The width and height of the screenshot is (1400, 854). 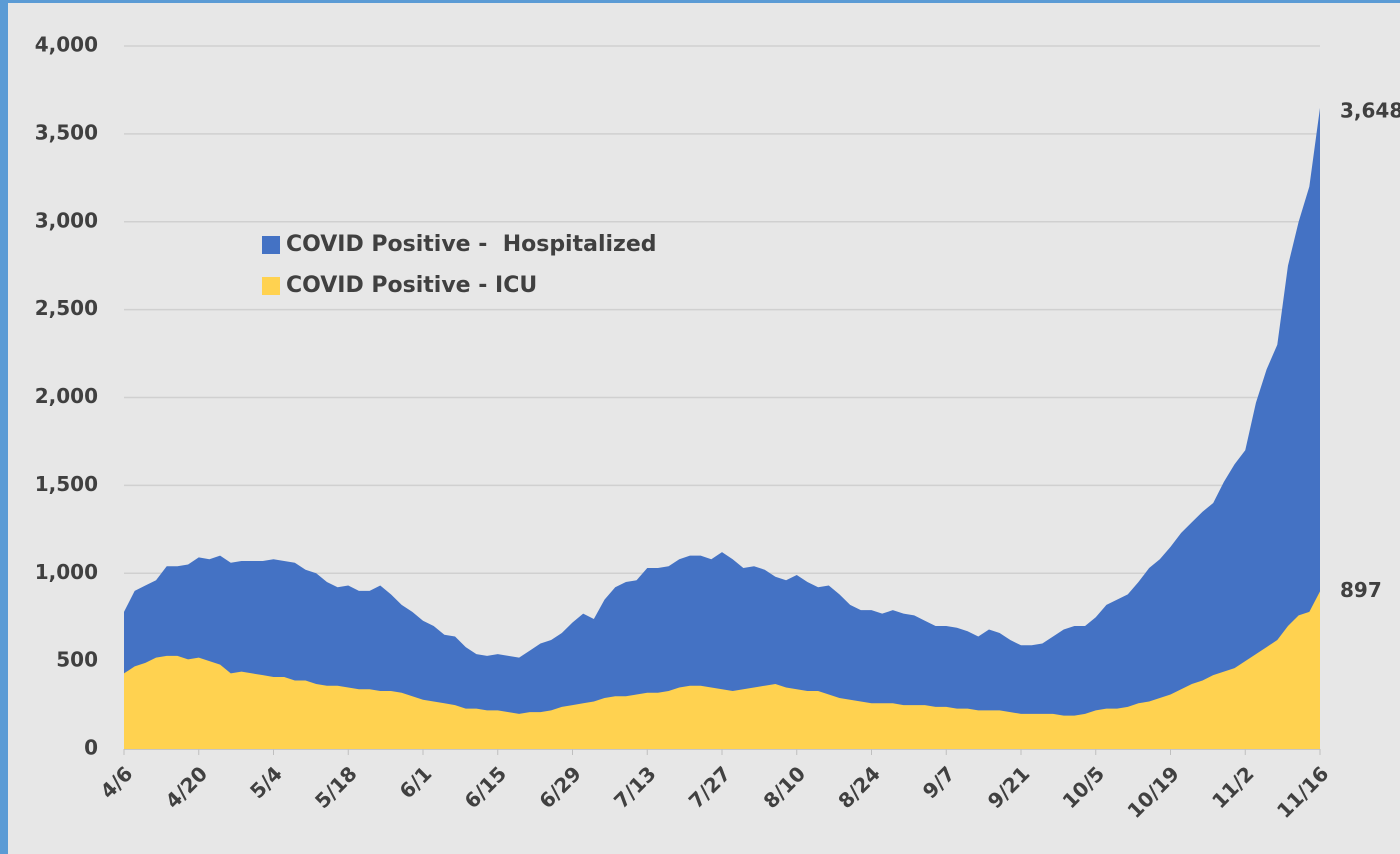 What do you see at coordinates (66, 45) in the screenshot?
I see `y-tick-label: 4,000` at bounding box center [66, 45].